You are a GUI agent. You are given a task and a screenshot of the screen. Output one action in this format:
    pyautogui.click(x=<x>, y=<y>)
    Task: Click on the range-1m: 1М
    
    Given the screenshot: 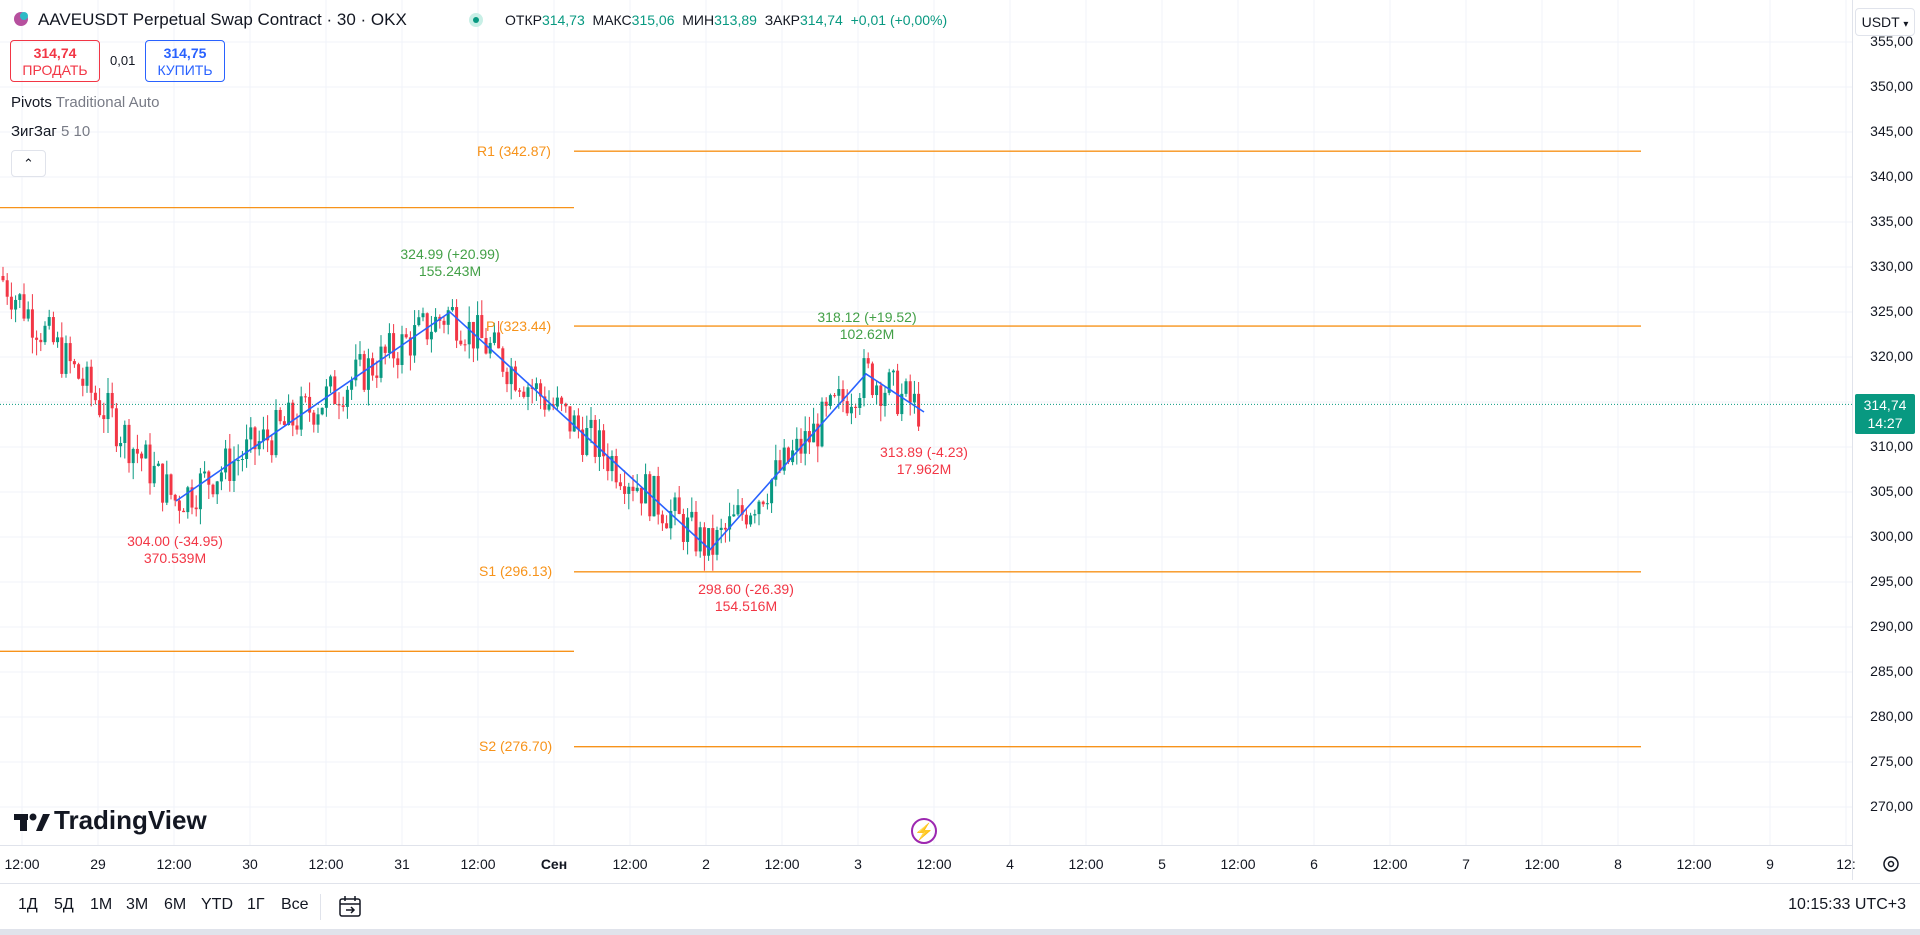 What is the action you would take?
    pyautogui.click(x=101, y=904)
    